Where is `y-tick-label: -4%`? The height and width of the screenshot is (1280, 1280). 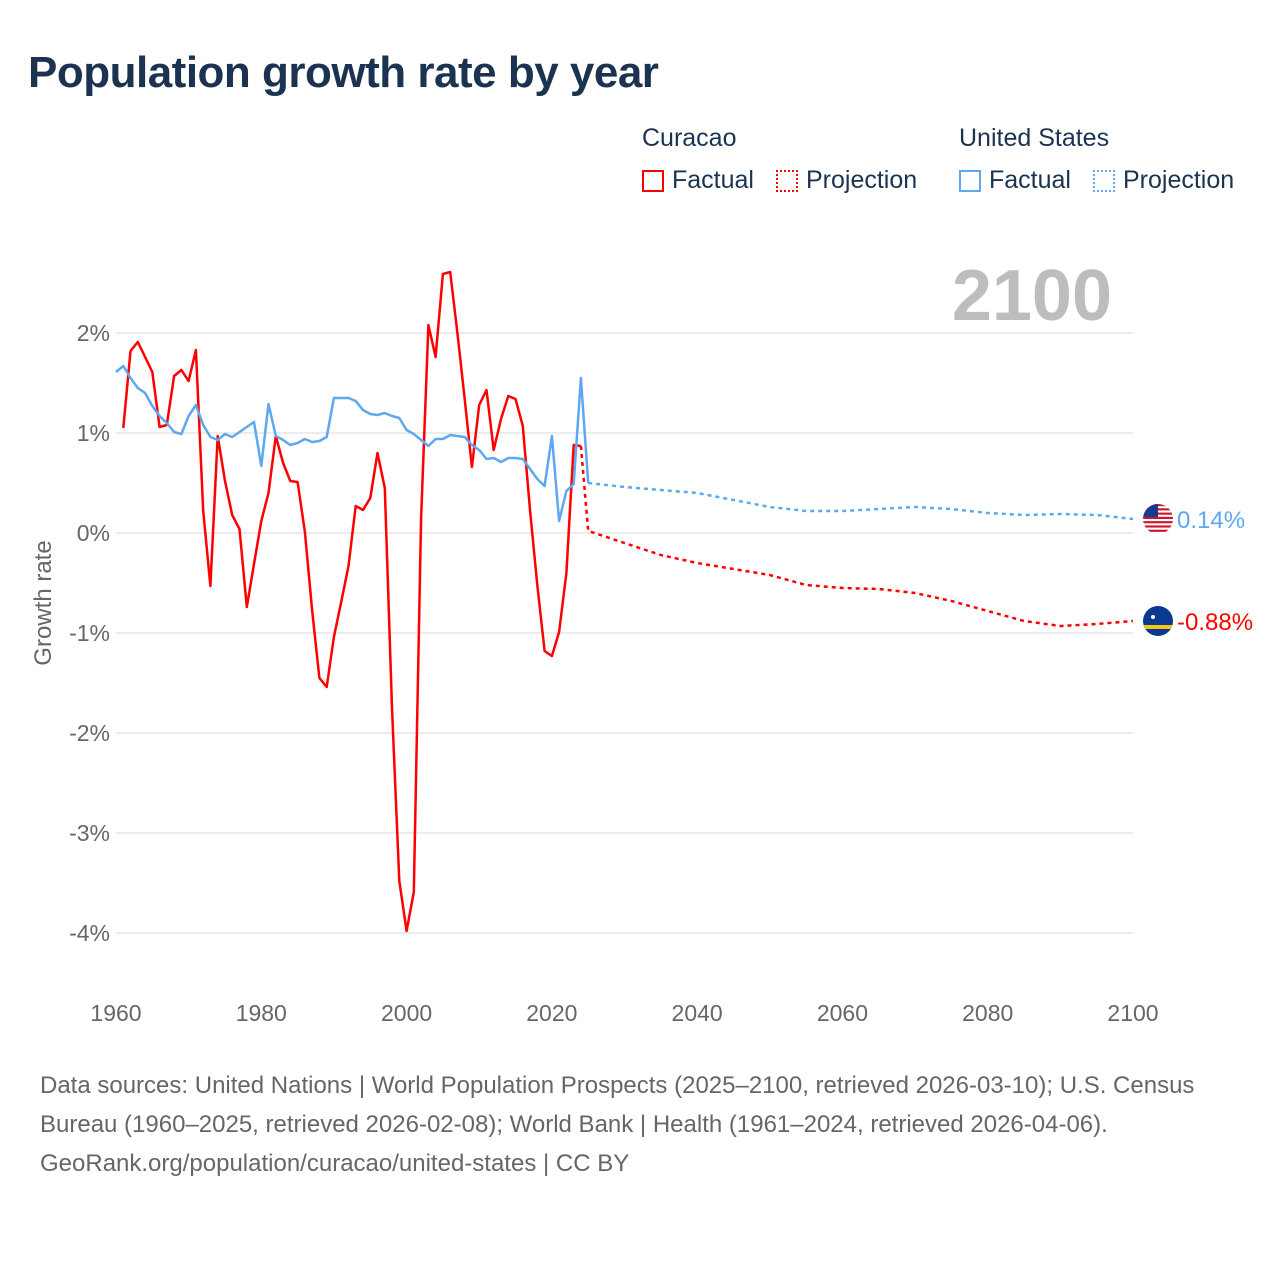
y-tick-label: -4% is located at coordinates (89, 933).